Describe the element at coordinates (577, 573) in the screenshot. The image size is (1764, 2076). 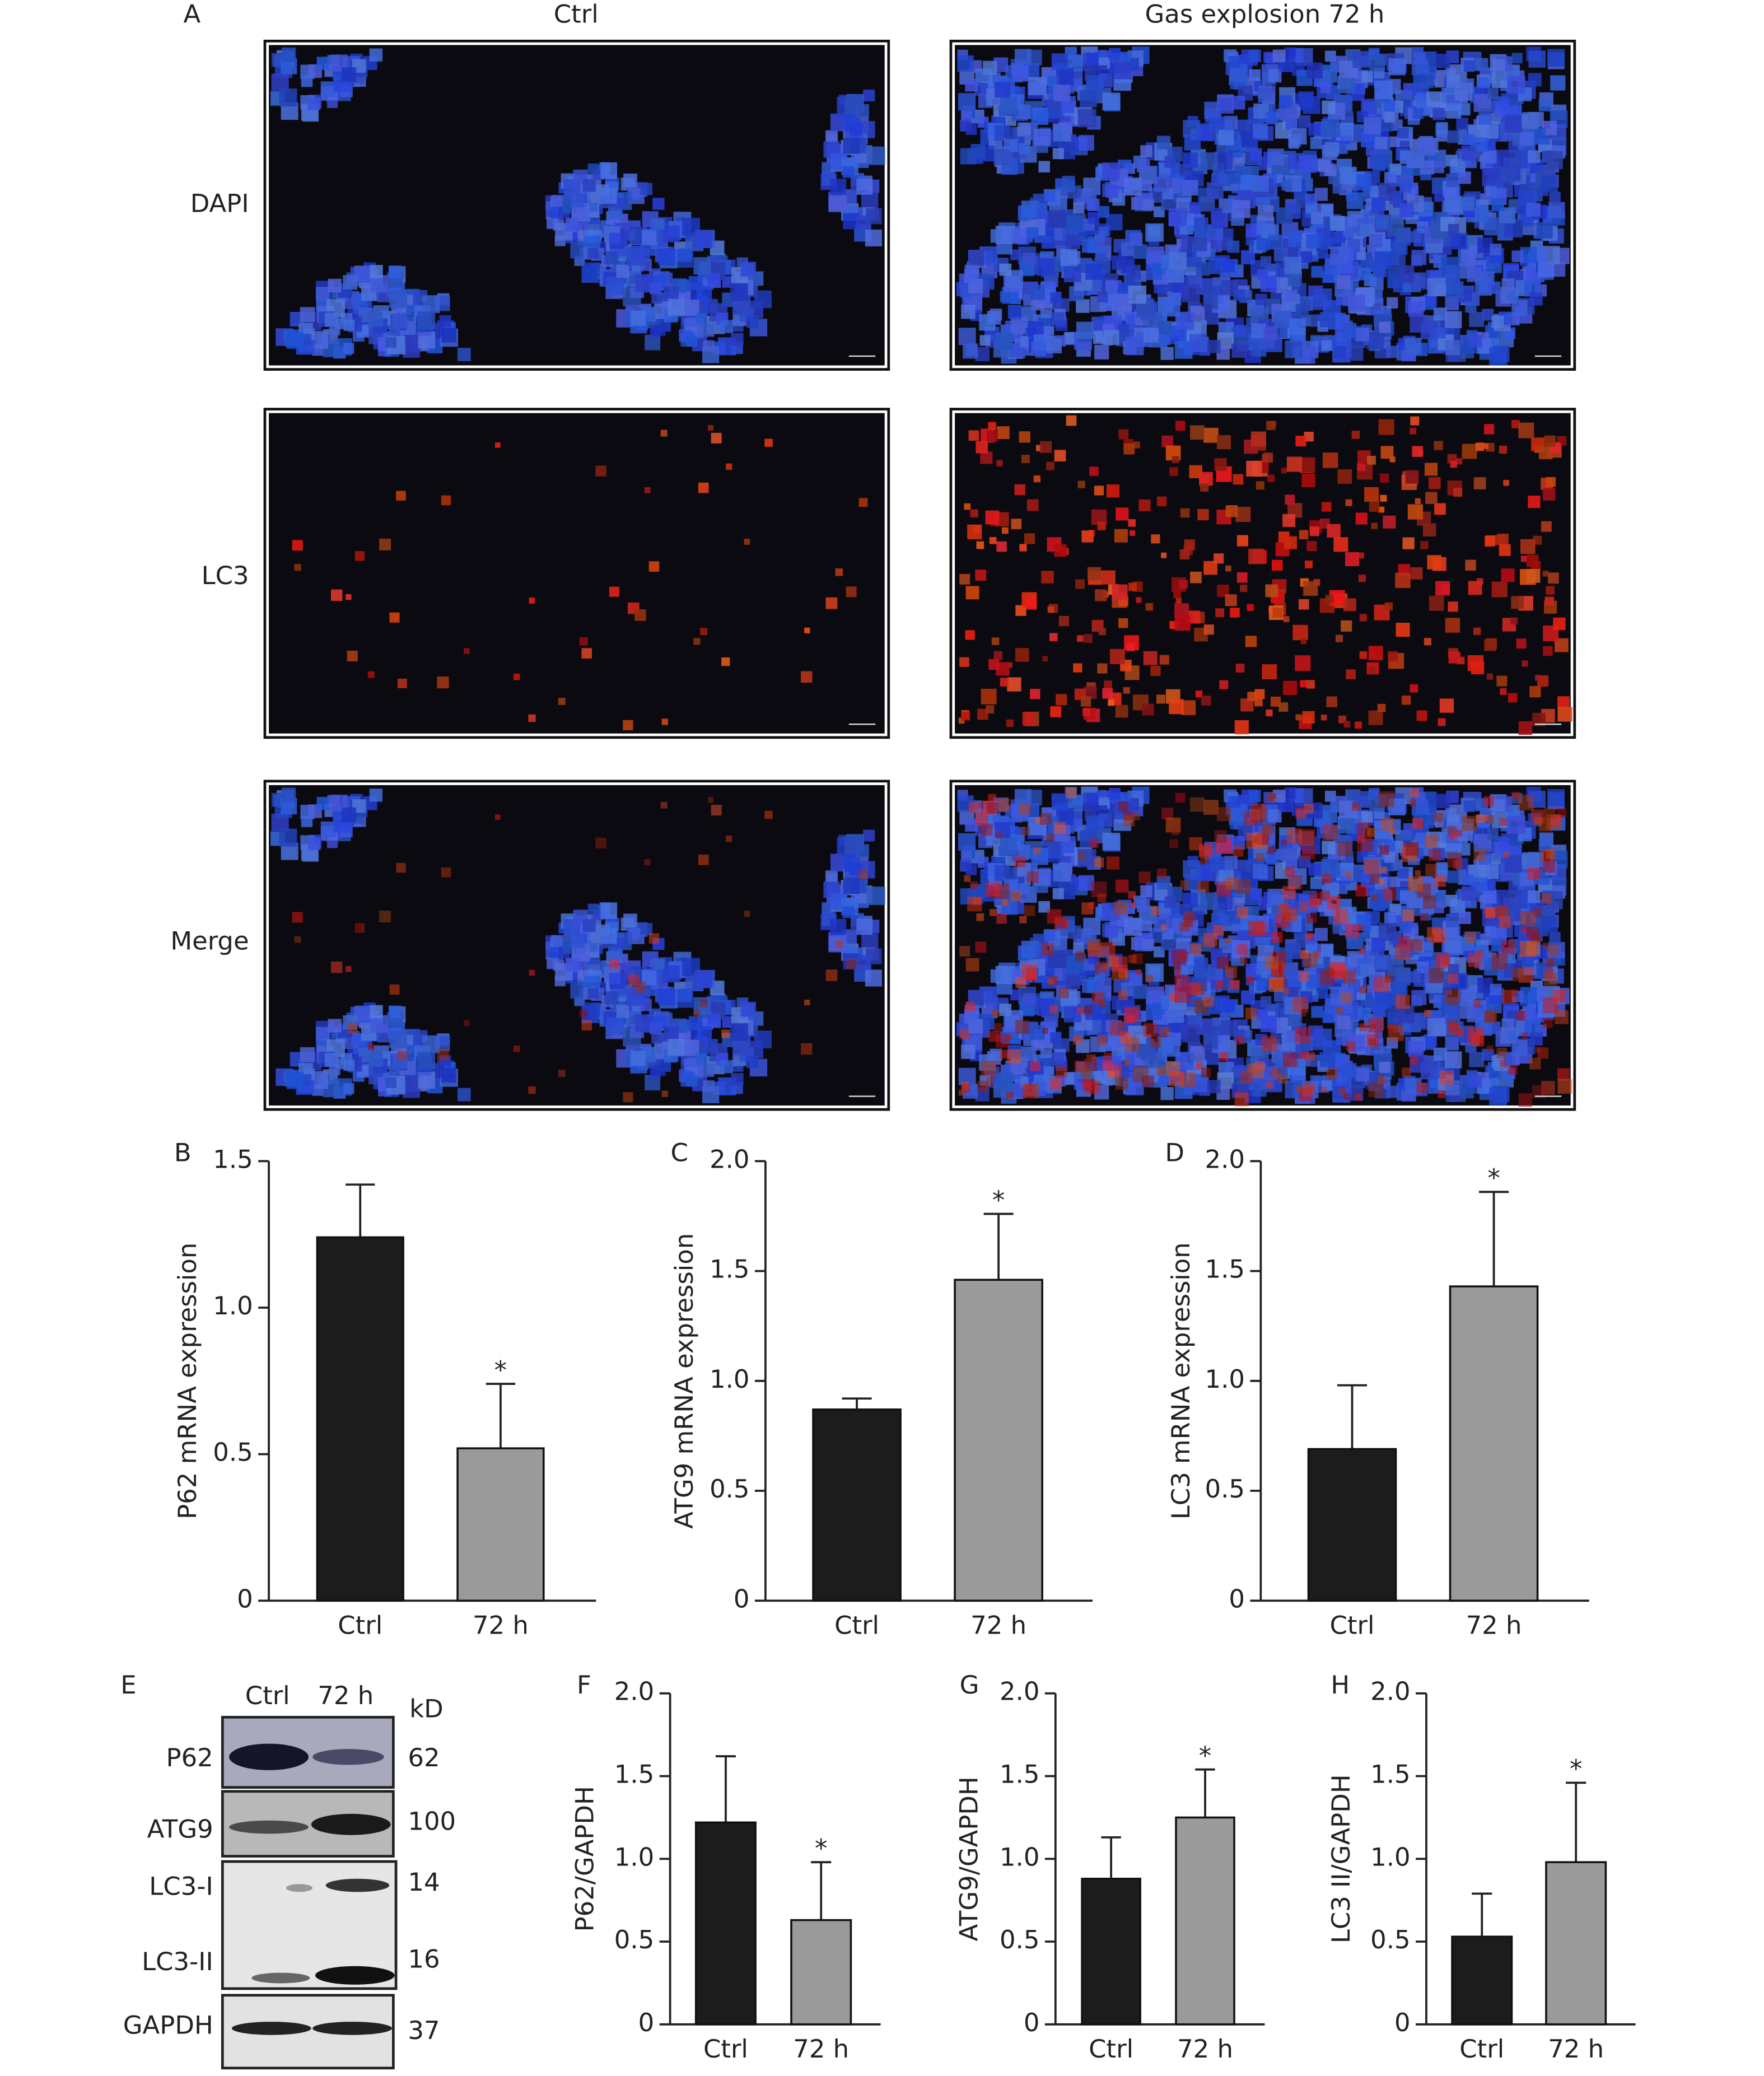
I see `micrograph` at that location.